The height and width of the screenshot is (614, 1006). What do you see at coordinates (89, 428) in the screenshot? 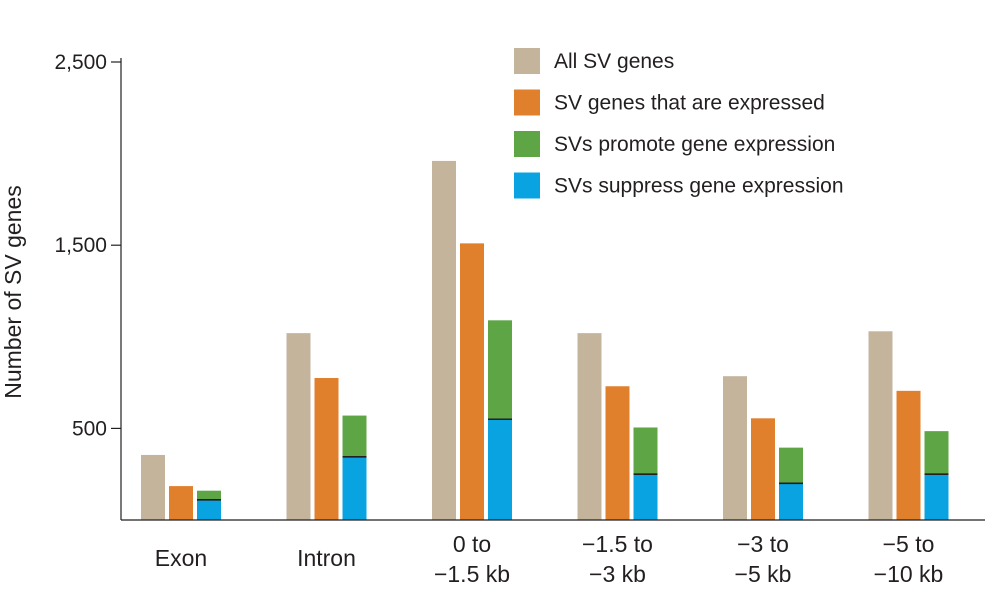
I see `y-tick-label: 500` at bounding box center [89, 428].